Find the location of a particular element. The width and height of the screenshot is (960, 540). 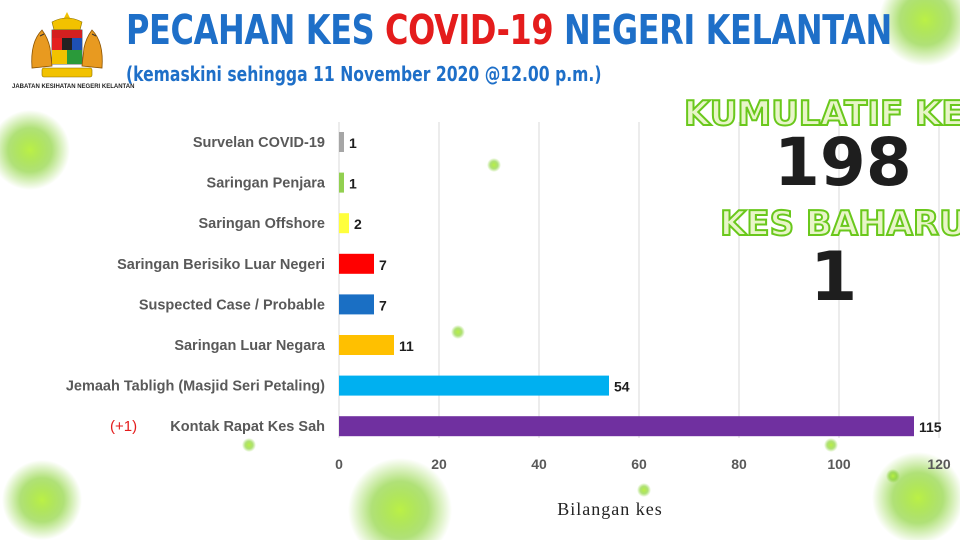

category-label: Suspected Case / Probable is located at coordinates (232, 305).